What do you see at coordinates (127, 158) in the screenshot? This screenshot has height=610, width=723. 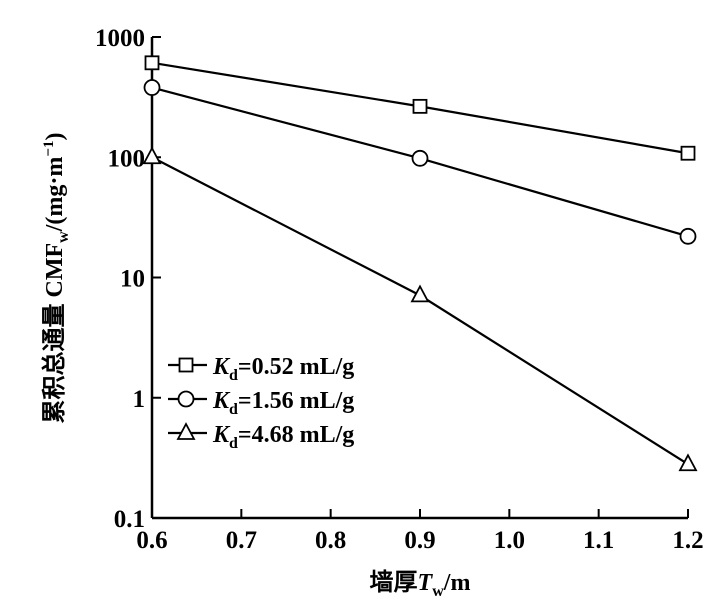 I see `y-tick-label: 100` at bounding box center [127, 158].